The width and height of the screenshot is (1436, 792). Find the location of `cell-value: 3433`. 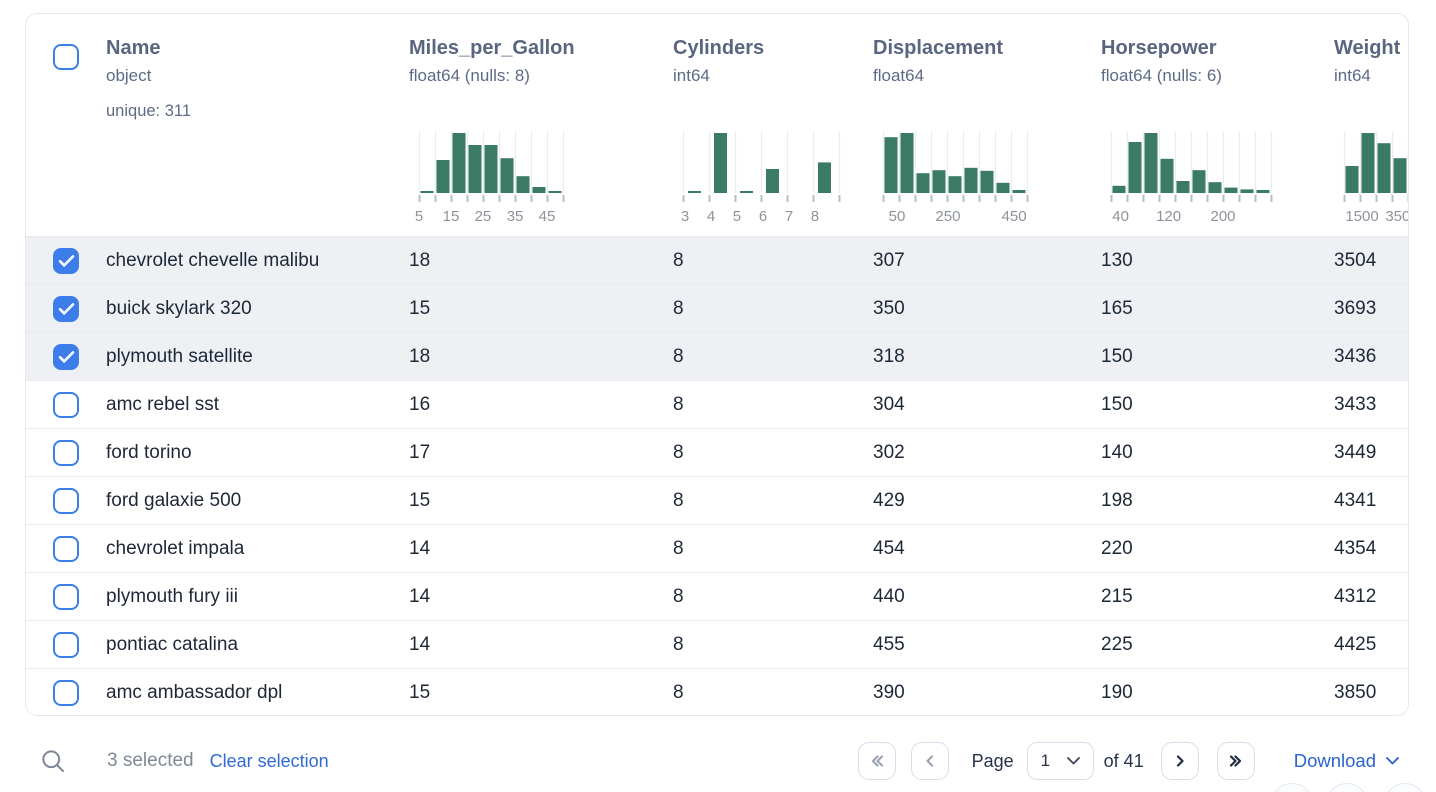

cell-value: 3433 is located at coordinates (1355, 404).